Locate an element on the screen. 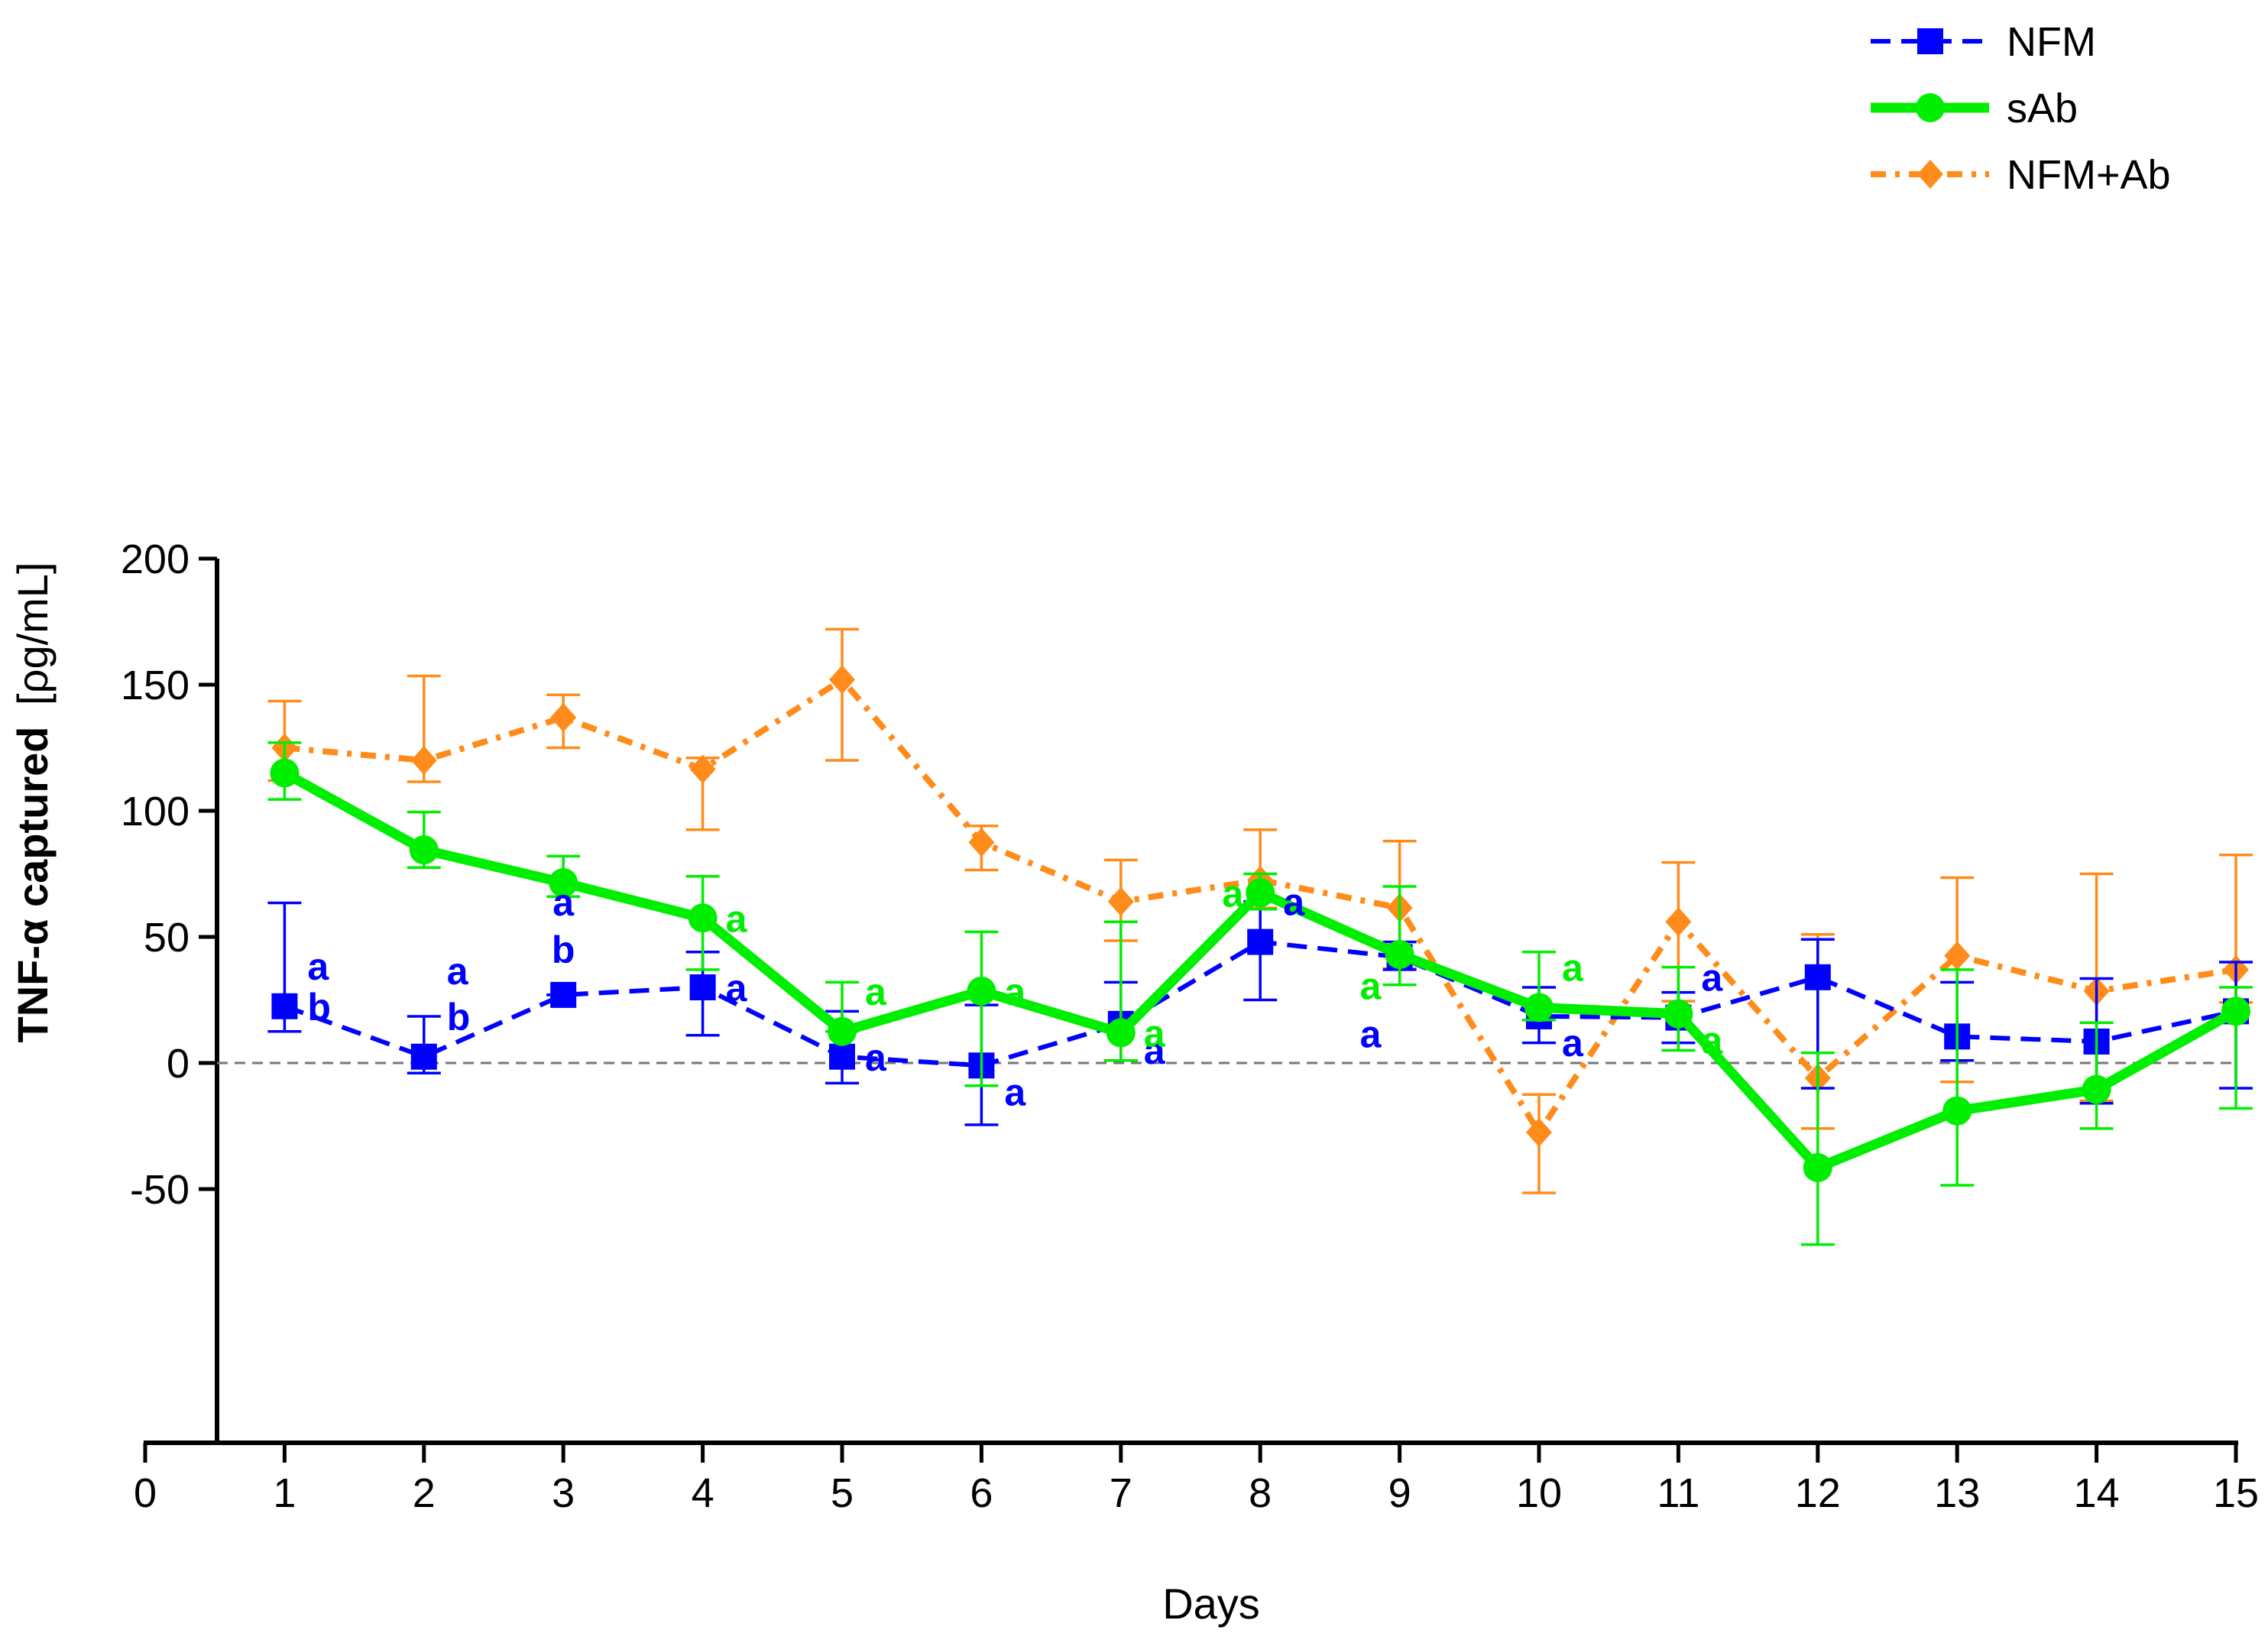 This screenshot has width=2268, height=1643. x-tick-label: 7 is located at coordinates (1121, 1493).